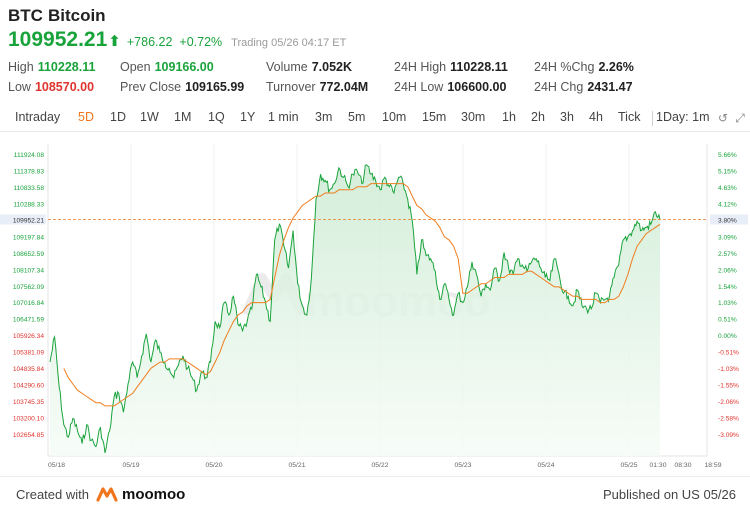  What do you see at coordinates (29, 386) in the screenshot?
I see `y-tick-left: 104290.60` at bounding box center [29, 386].